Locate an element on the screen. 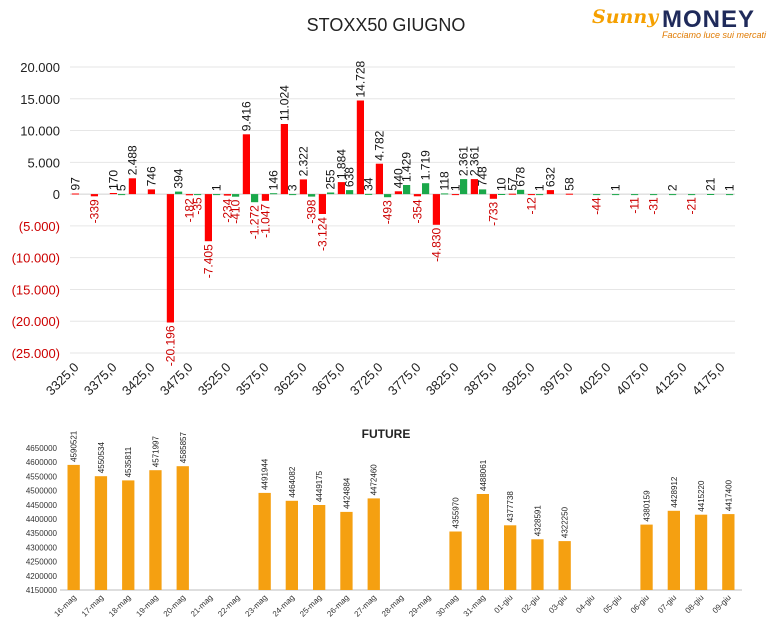 The height and width of the screenshot is (641, 772). future-xtick-label: 22-mag is located at coordinates (229, 606).